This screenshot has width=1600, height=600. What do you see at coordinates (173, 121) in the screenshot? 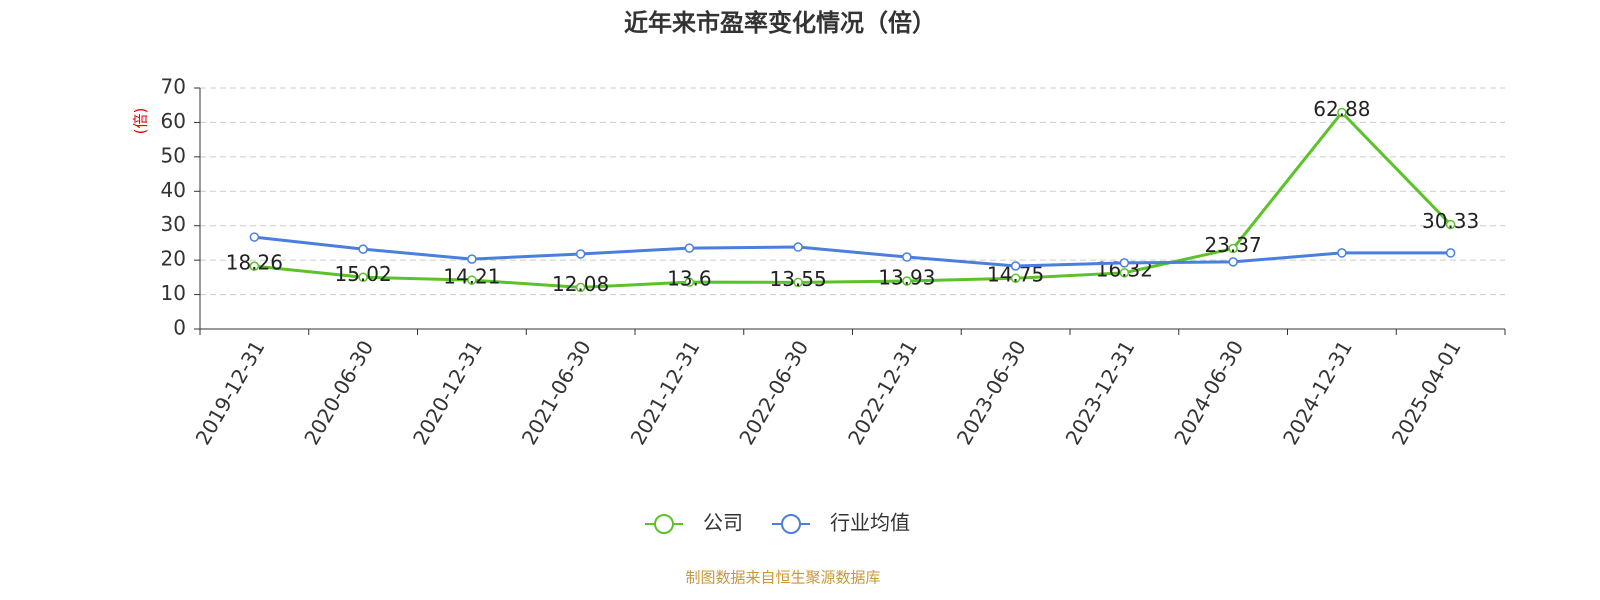
I see `y-tick-label: 60` at bounding box center [173, 121].